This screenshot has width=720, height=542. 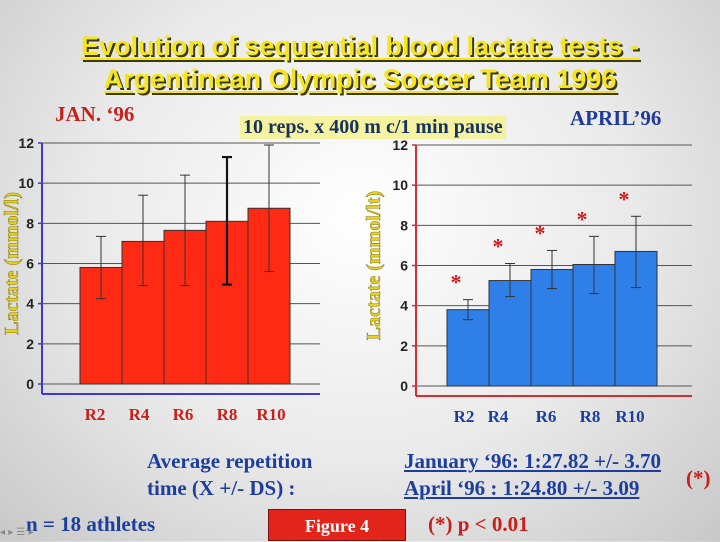 I want to click on title-line-2: Argentinean Olympic Soccer Team 1996, so click(x=360, y=79).